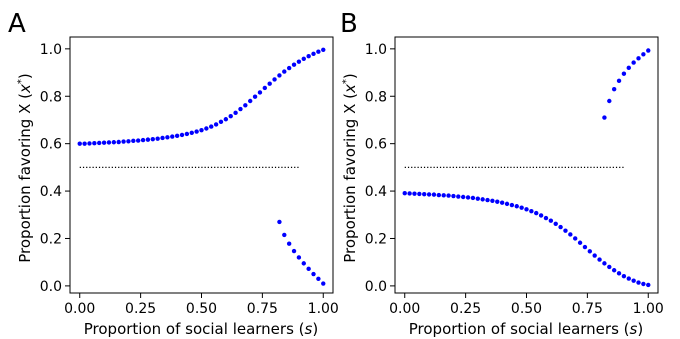  What do you see at coordinates (349, 24) in the screenshot?
I see `panel-letter: B` at bounding box center [349, 24].